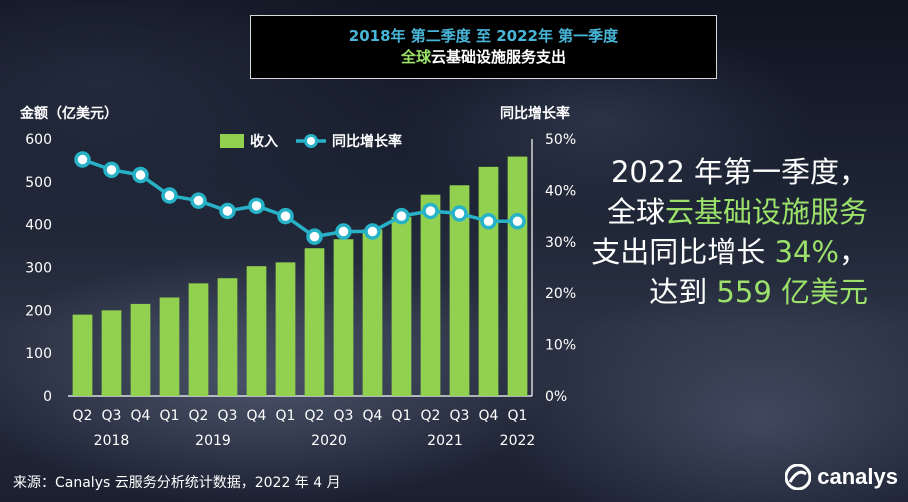 The width and height of the screenshot is (908, 502). Describe the element at coordinates (556, 397) in the screenshot. I see `right-tick-label: 0%` at that location.